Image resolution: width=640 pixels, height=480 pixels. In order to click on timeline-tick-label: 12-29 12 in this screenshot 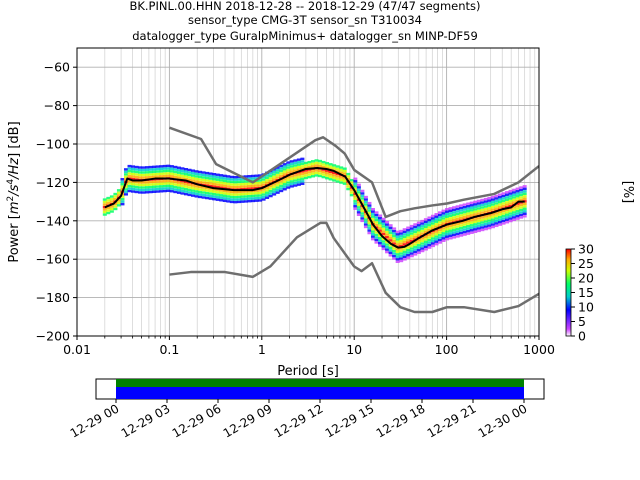, I will do `click(299, 420)`.